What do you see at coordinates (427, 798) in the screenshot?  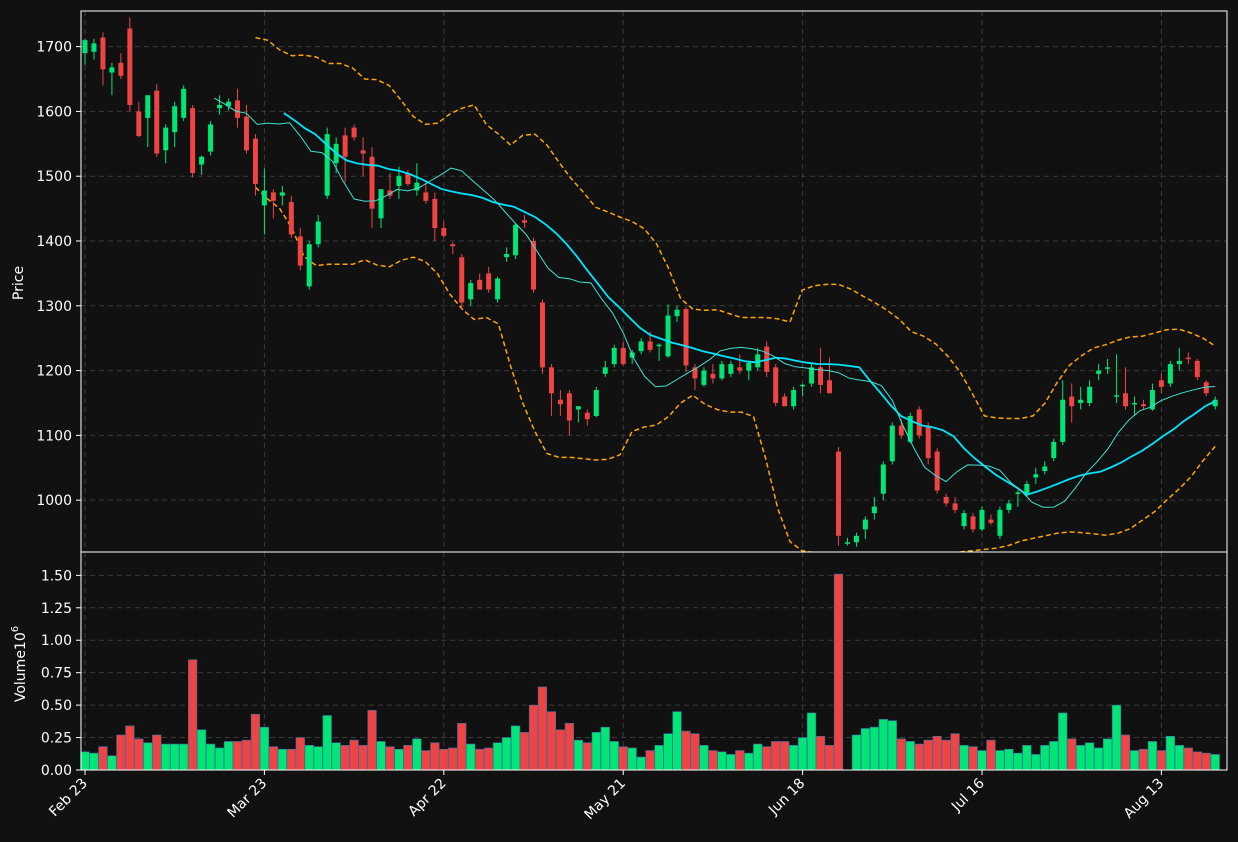 I see `x-tick-label: Apr 22` at bounding box center [427, 798].